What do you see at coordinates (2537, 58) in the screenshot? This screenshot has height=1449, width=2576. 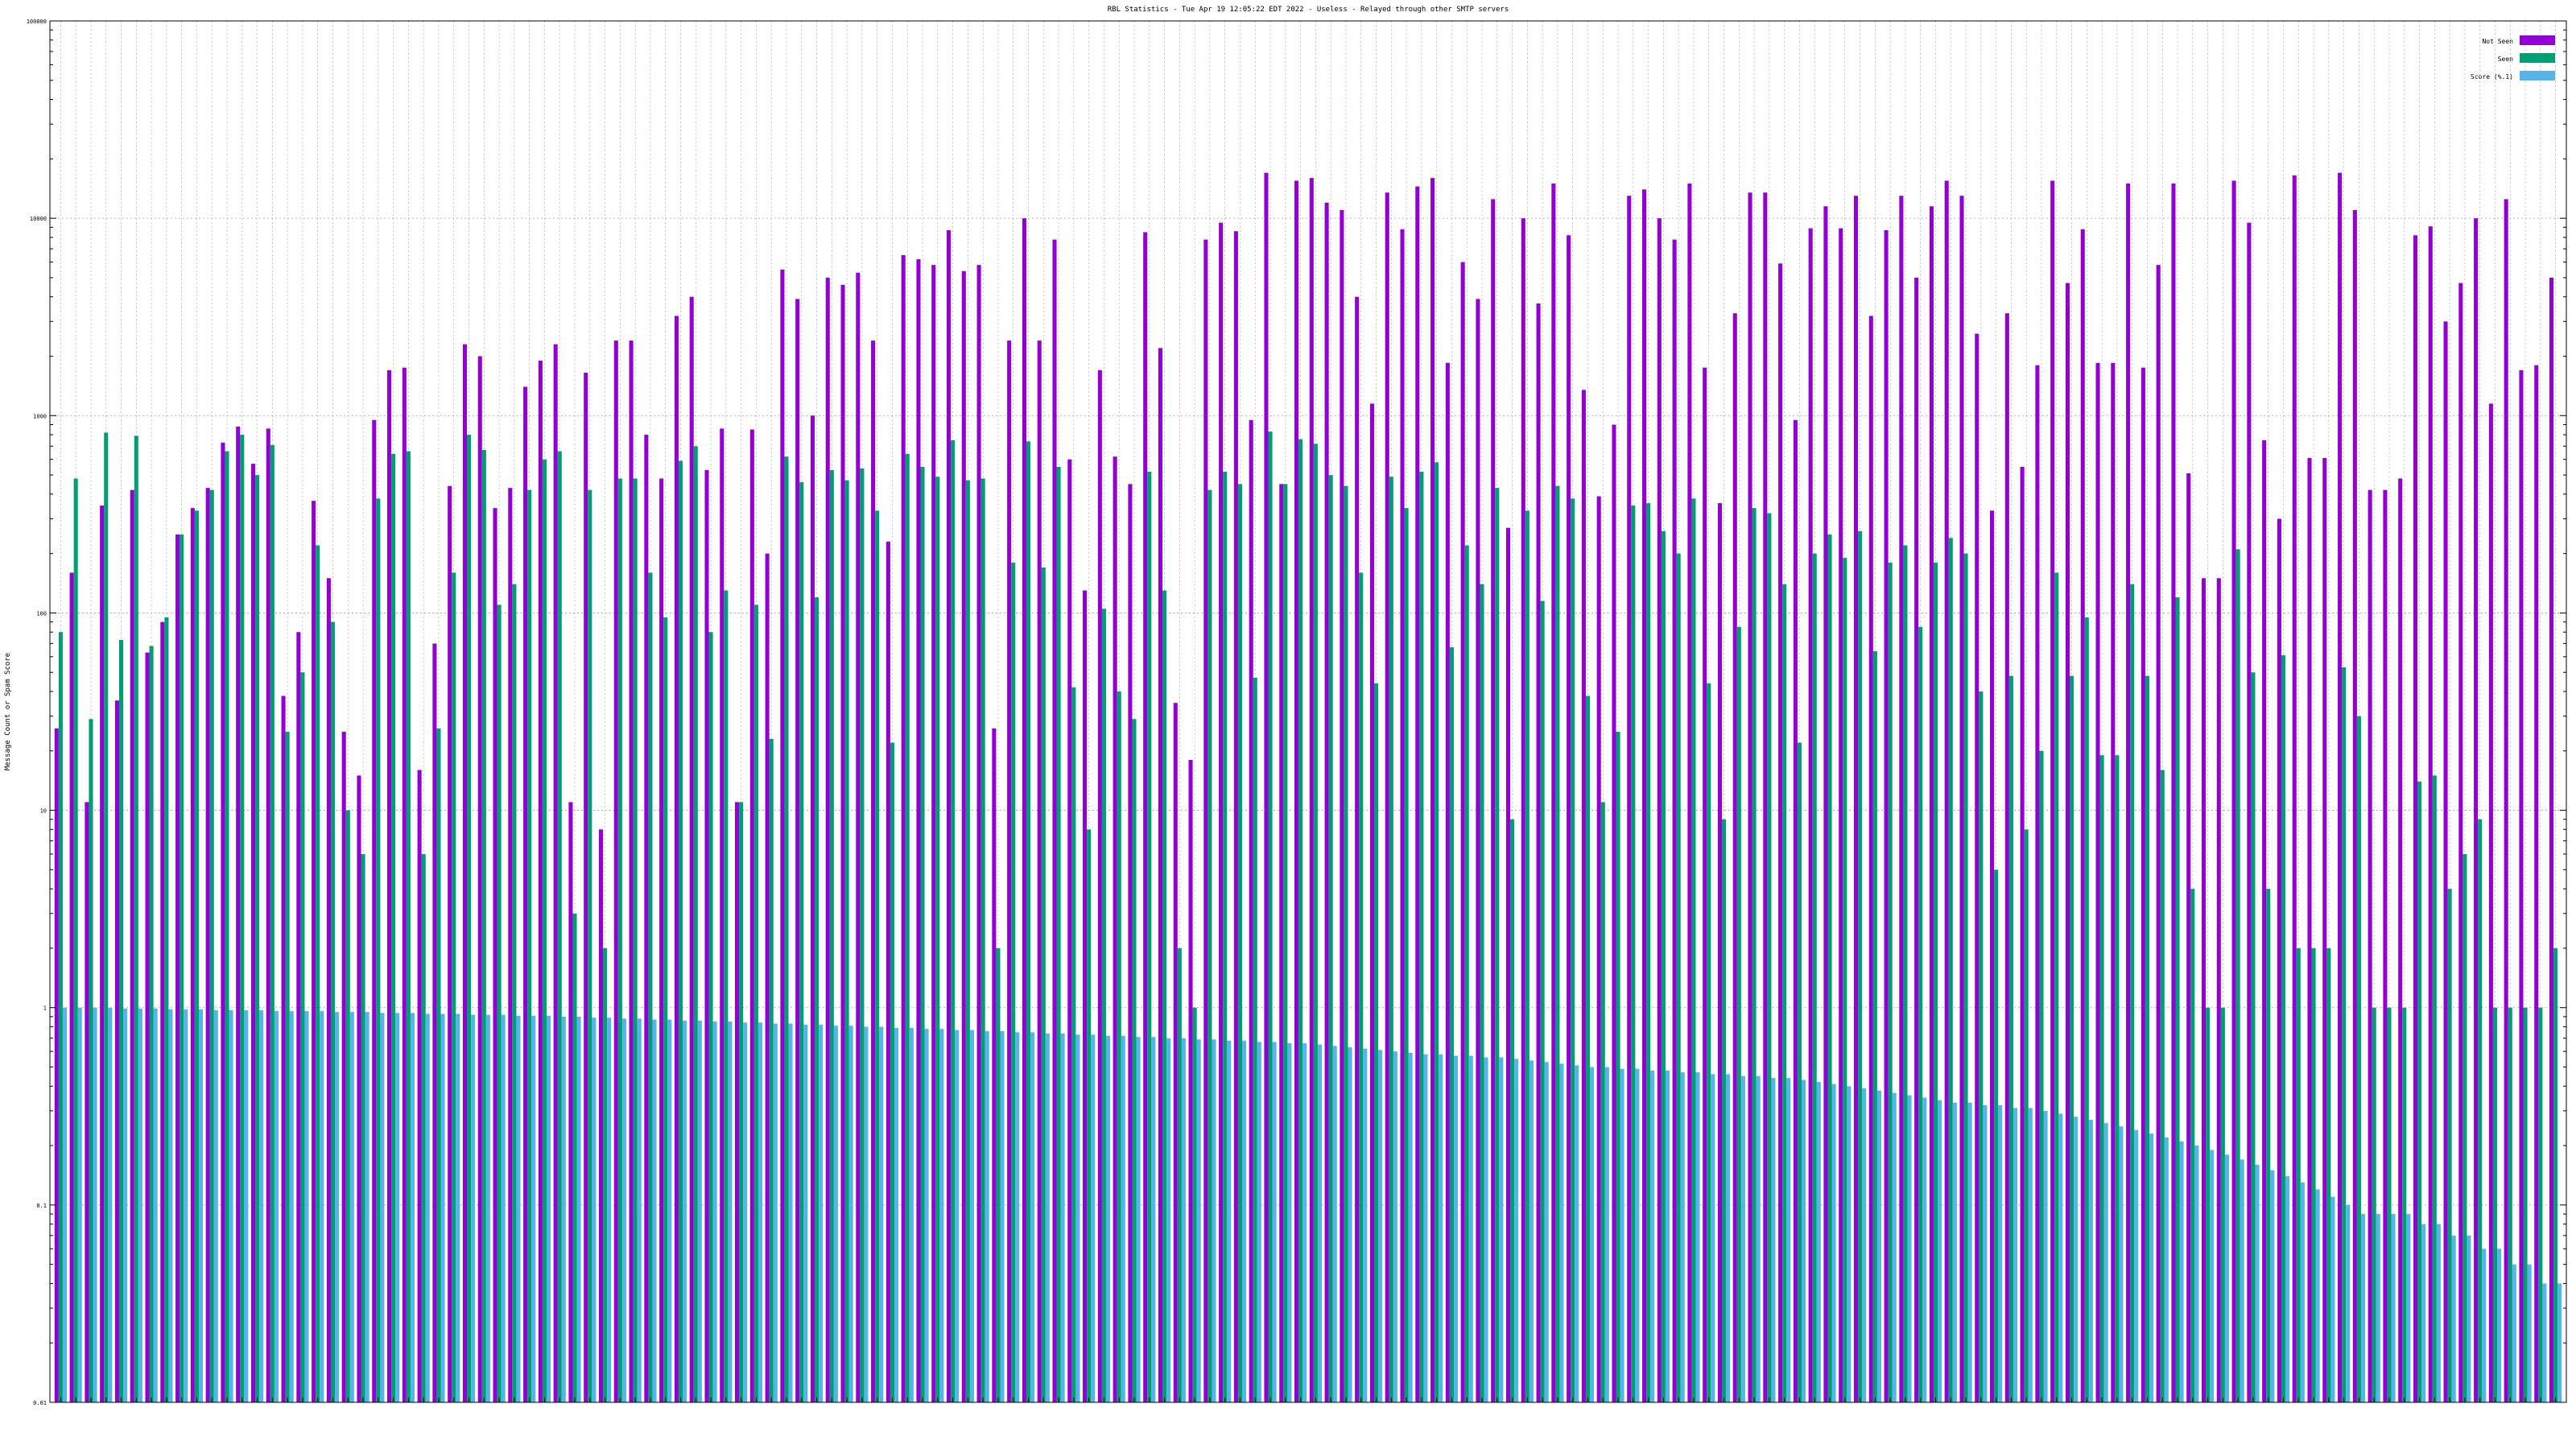 I see `legend-swatch` at bounding box center [2537, 58].